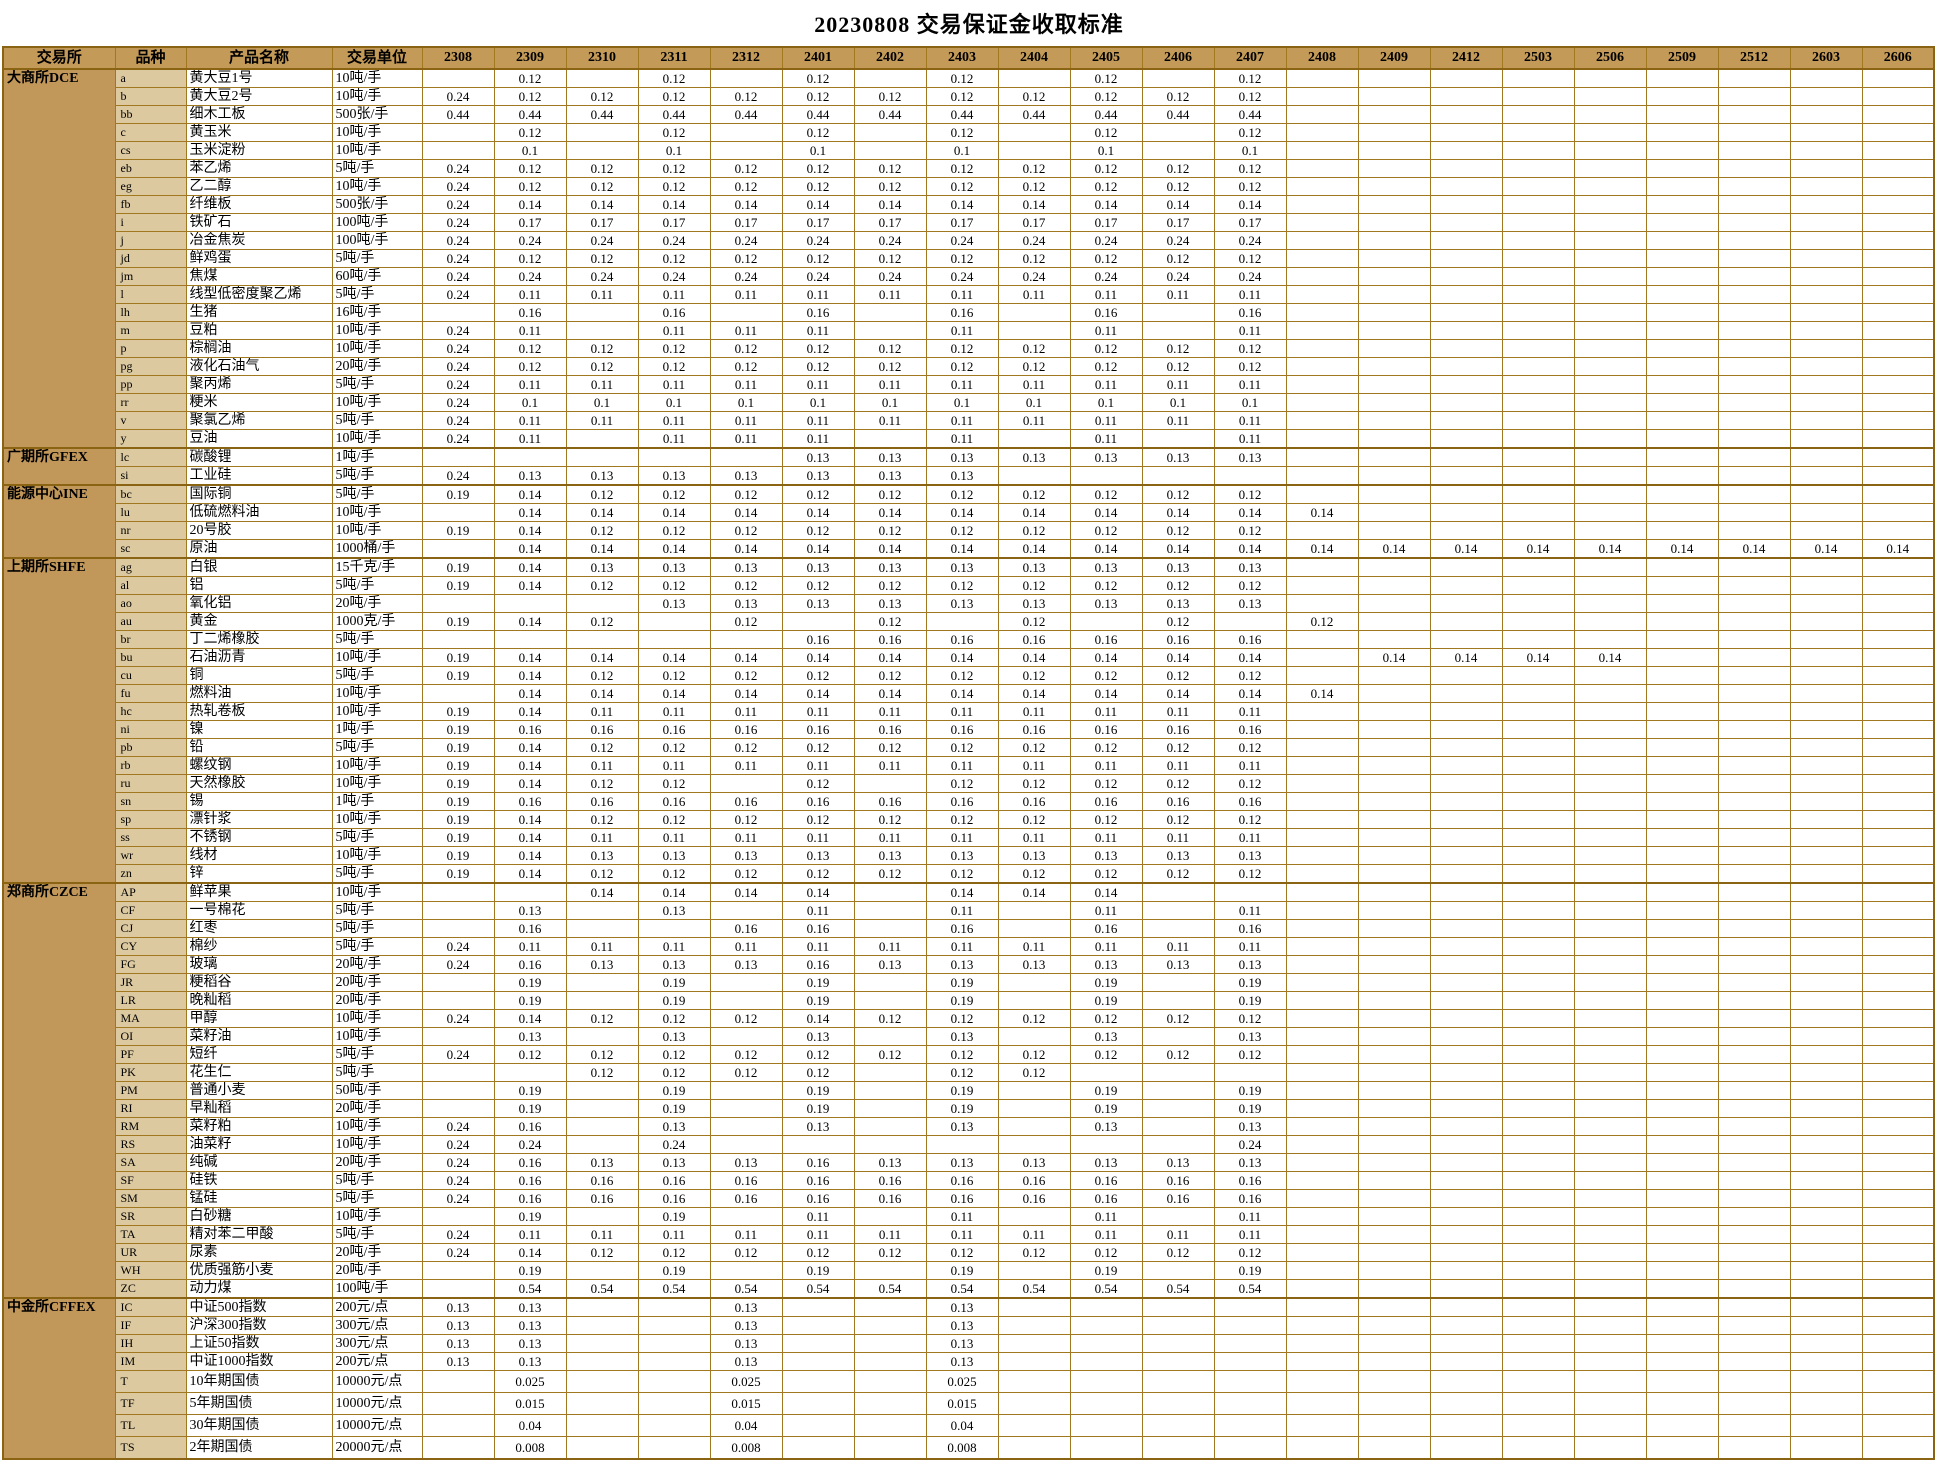 The image size is (1938, 1460). Describe the element at coordinates (259, 150) in the screenshot. I see `product-name: 玉米淀粉` at that location.